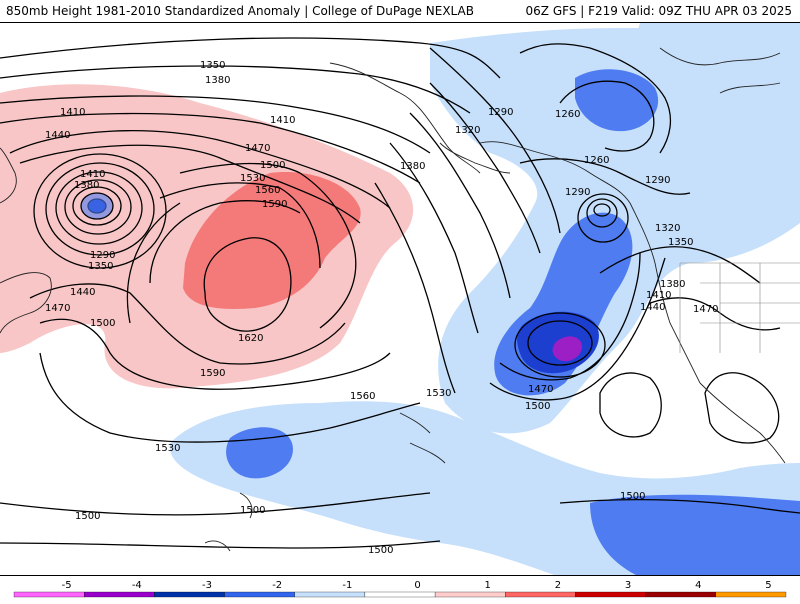  I want to click on colorbar-tick-label: 4, so click(698, 585).